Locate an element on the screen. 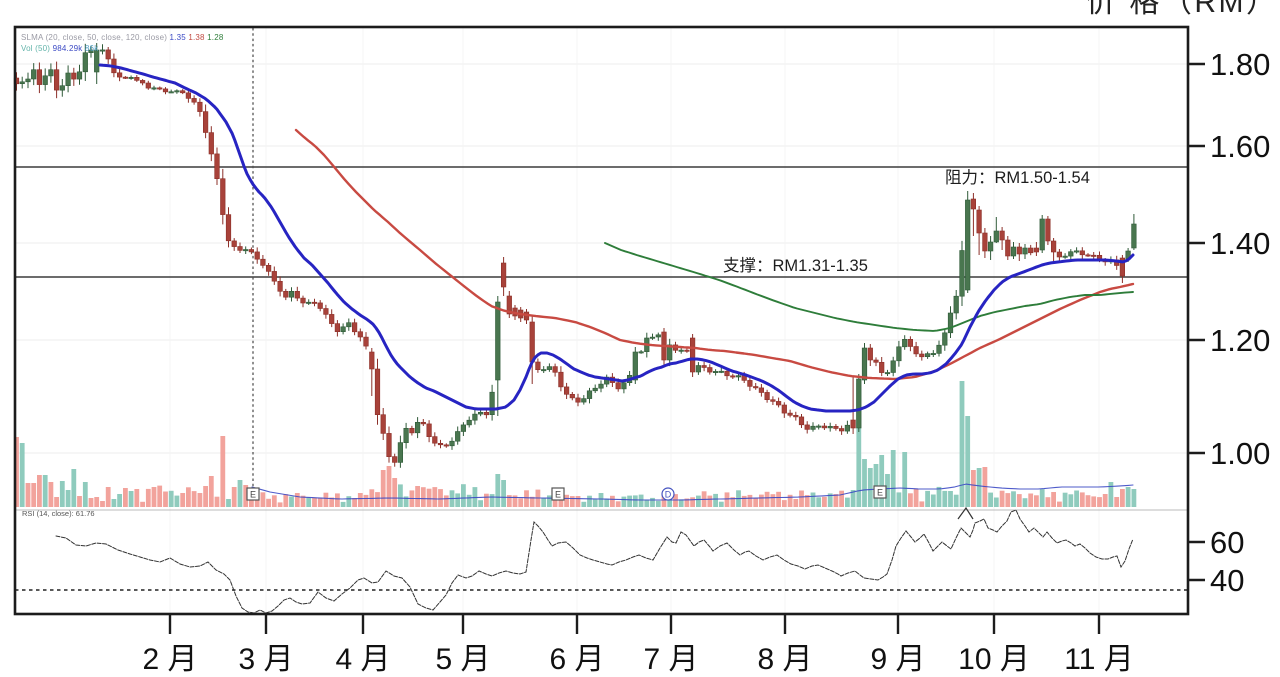 The image size is (1280, 677). svg-text: 阻力：RM1.50-1.54 is located at coordinates (1017, 177).